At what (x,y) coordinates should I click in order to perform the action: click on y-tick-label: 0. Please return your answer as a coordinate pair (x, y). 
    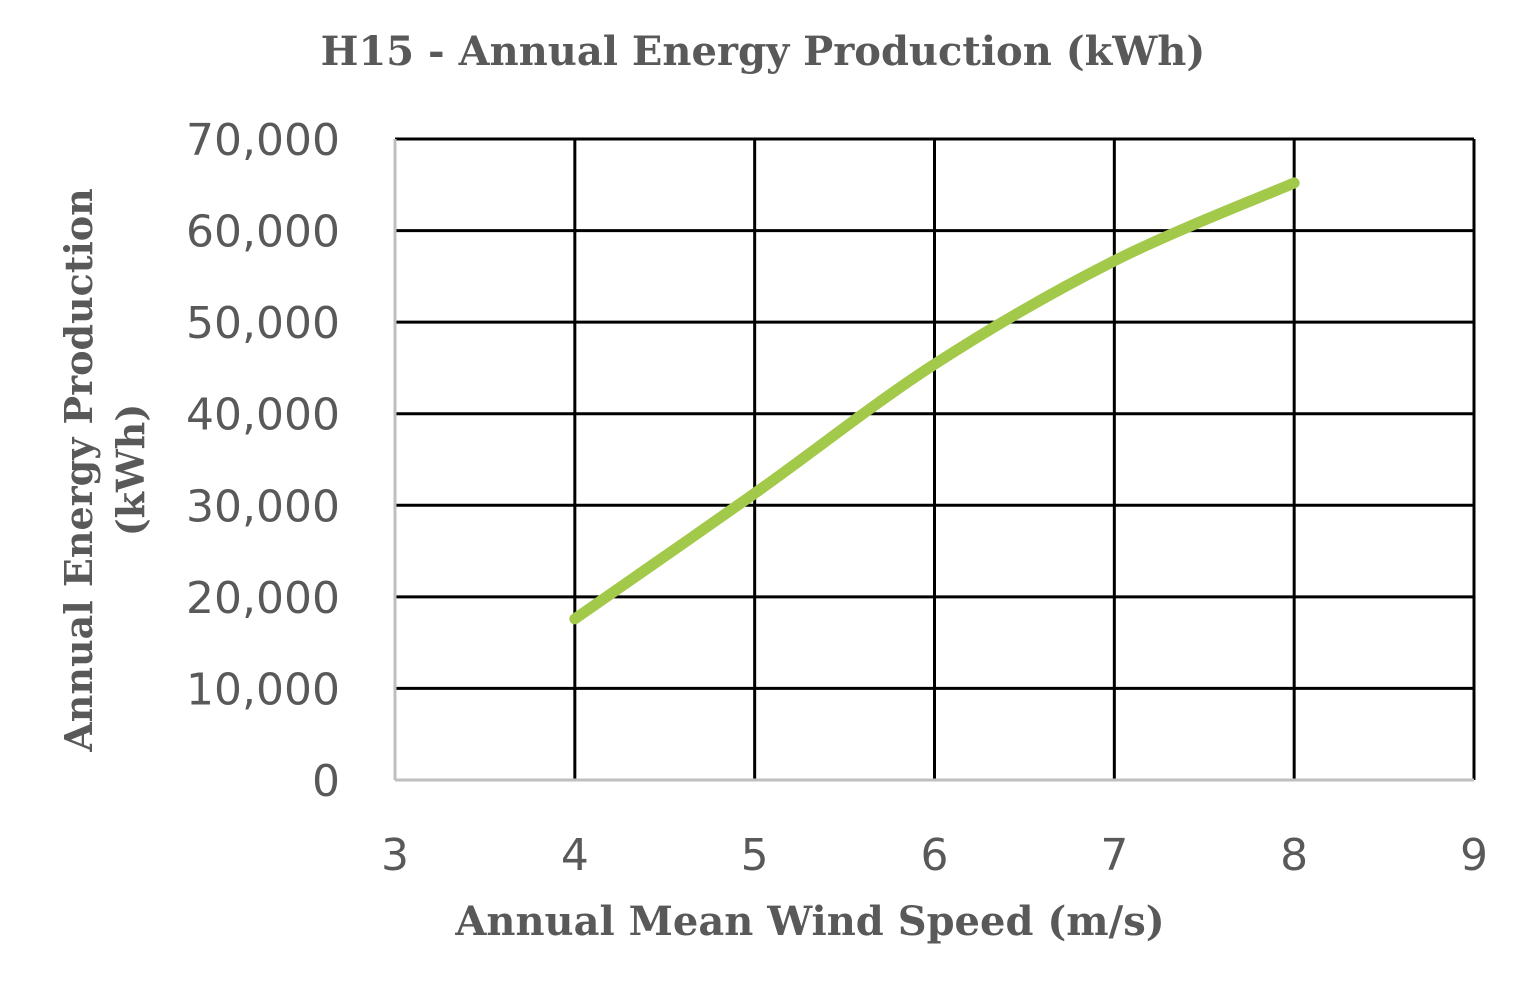
    Looking at the image, I should click on (326, 781).